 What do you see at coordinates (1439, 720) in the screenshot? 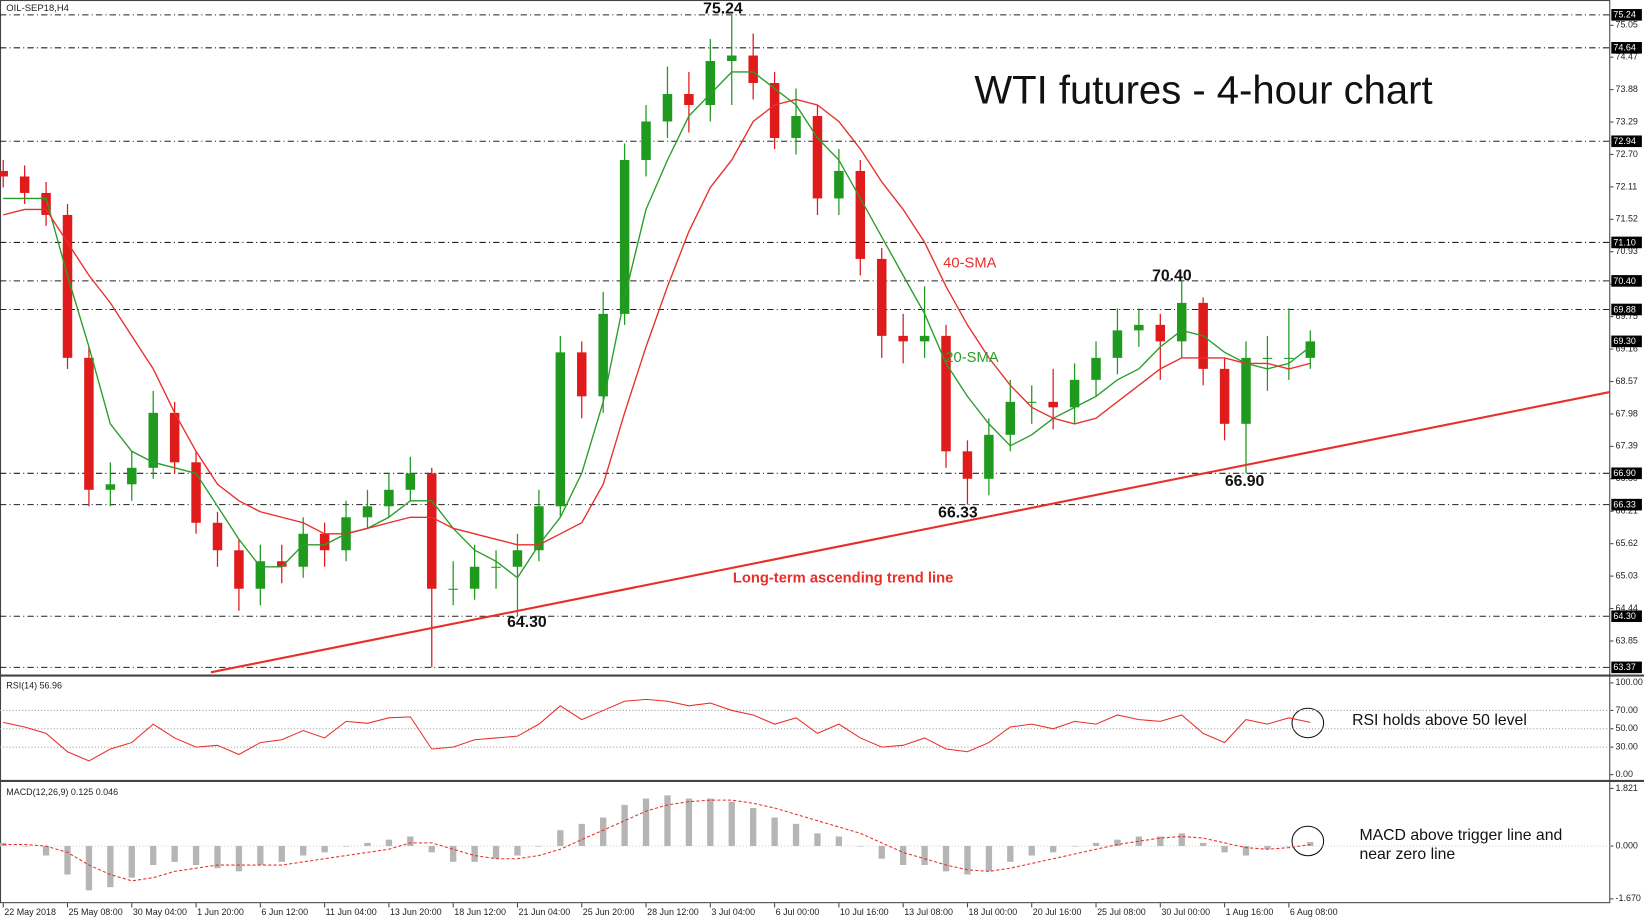
I see `rsi-note: RSI holds above 50 level` at bounding box center [1439, 720].